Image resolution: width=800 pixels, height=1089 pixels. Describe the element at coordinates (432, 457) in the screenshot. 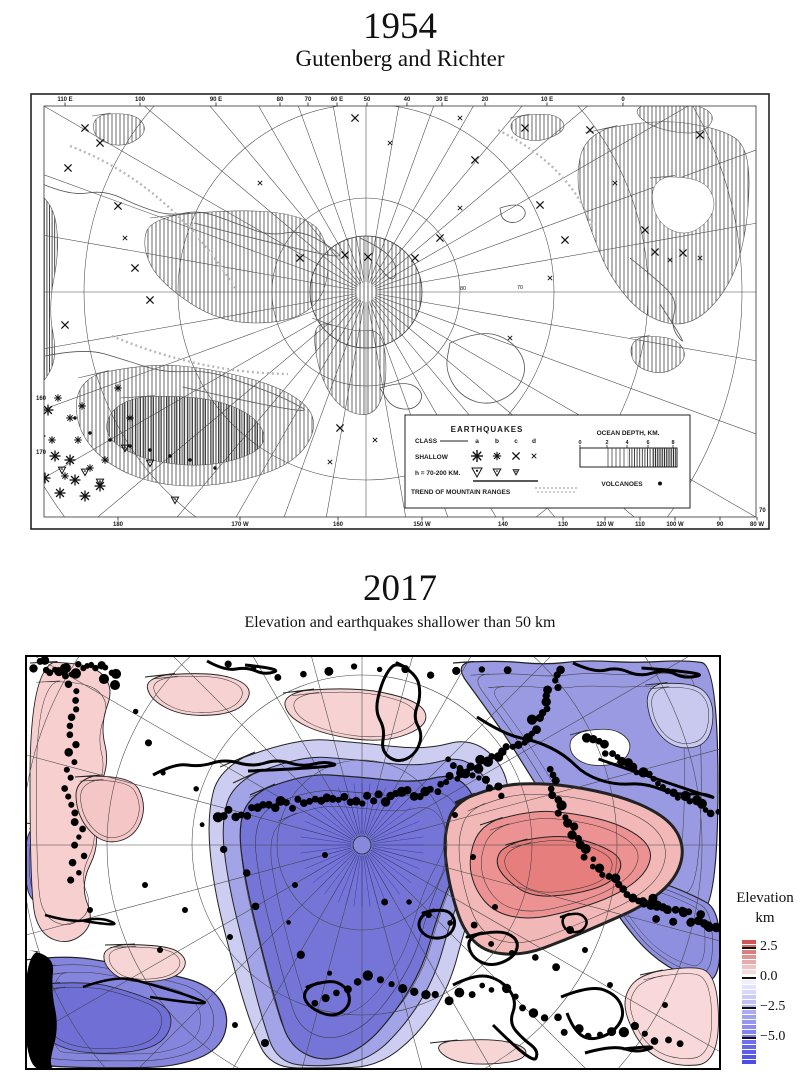

I see `legend-shallow-label: SHALLOW` at that location.